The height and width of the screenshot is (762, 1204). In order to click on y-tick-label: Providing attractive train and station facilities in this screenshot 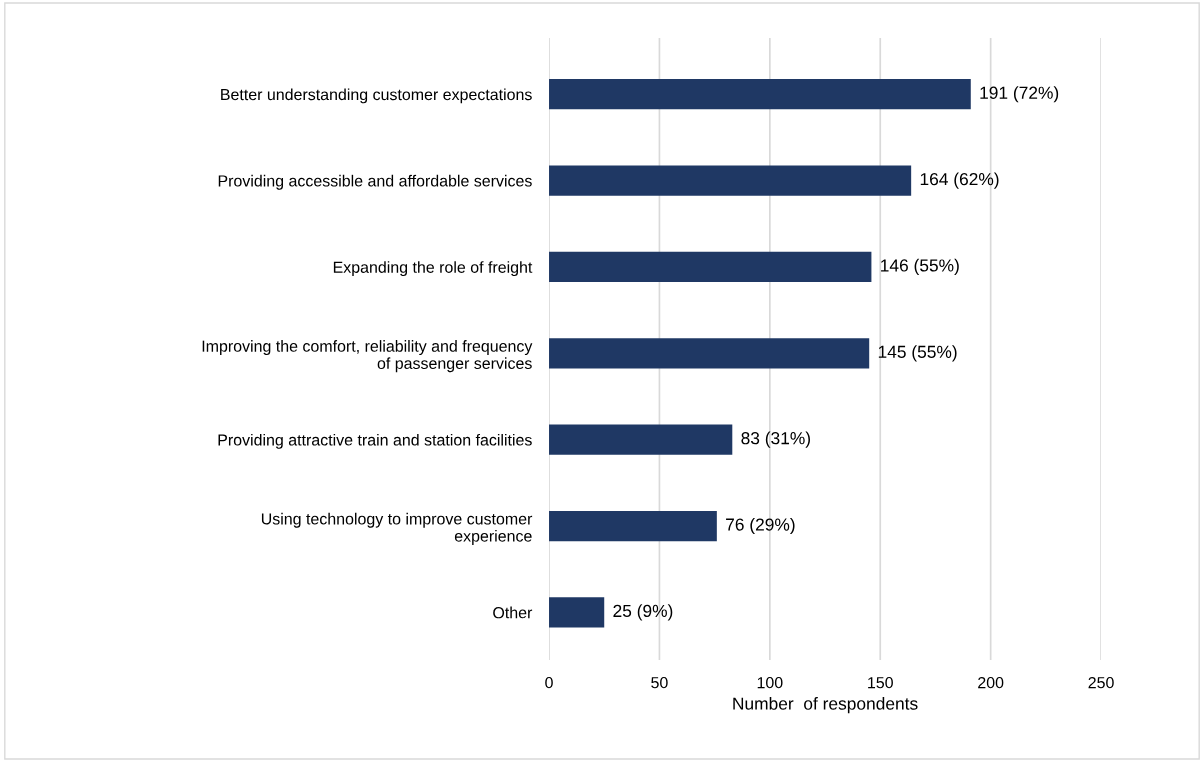, I will do `click(375, 441)`.